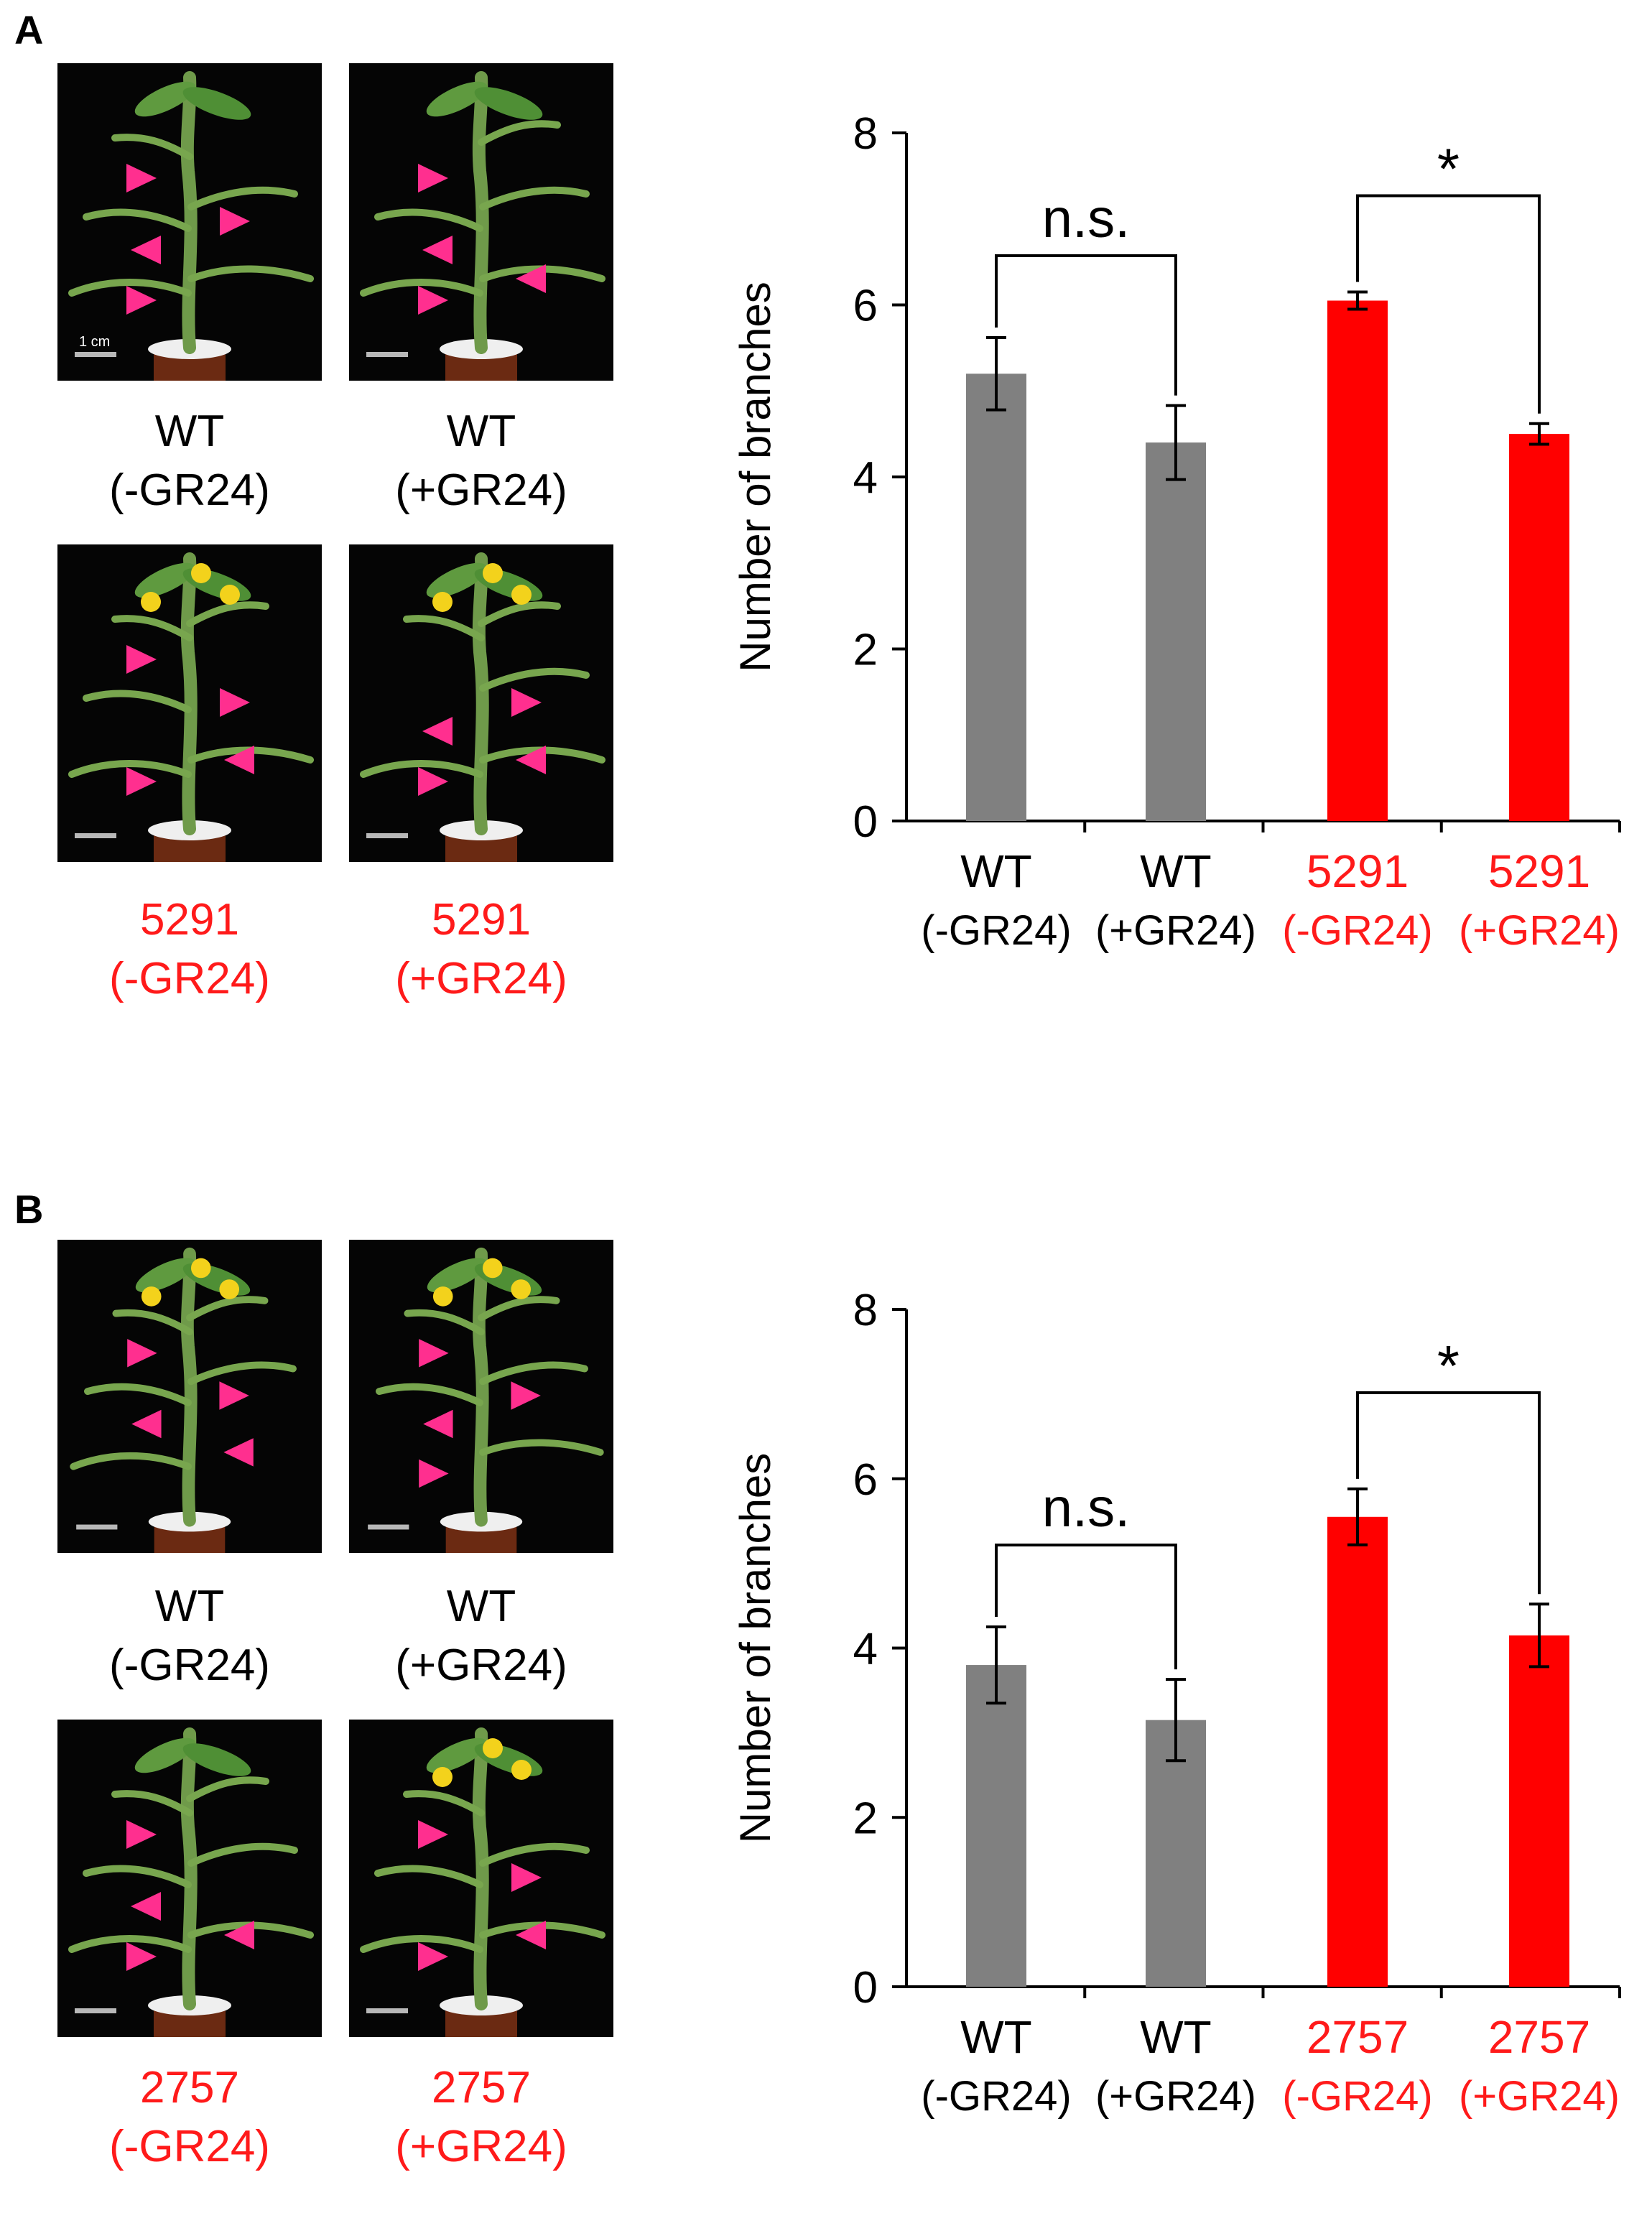 The height and width of the screenshot is (2213, 1652). I want to click on plant-photo-a-wt-plus, so click(481, 222).